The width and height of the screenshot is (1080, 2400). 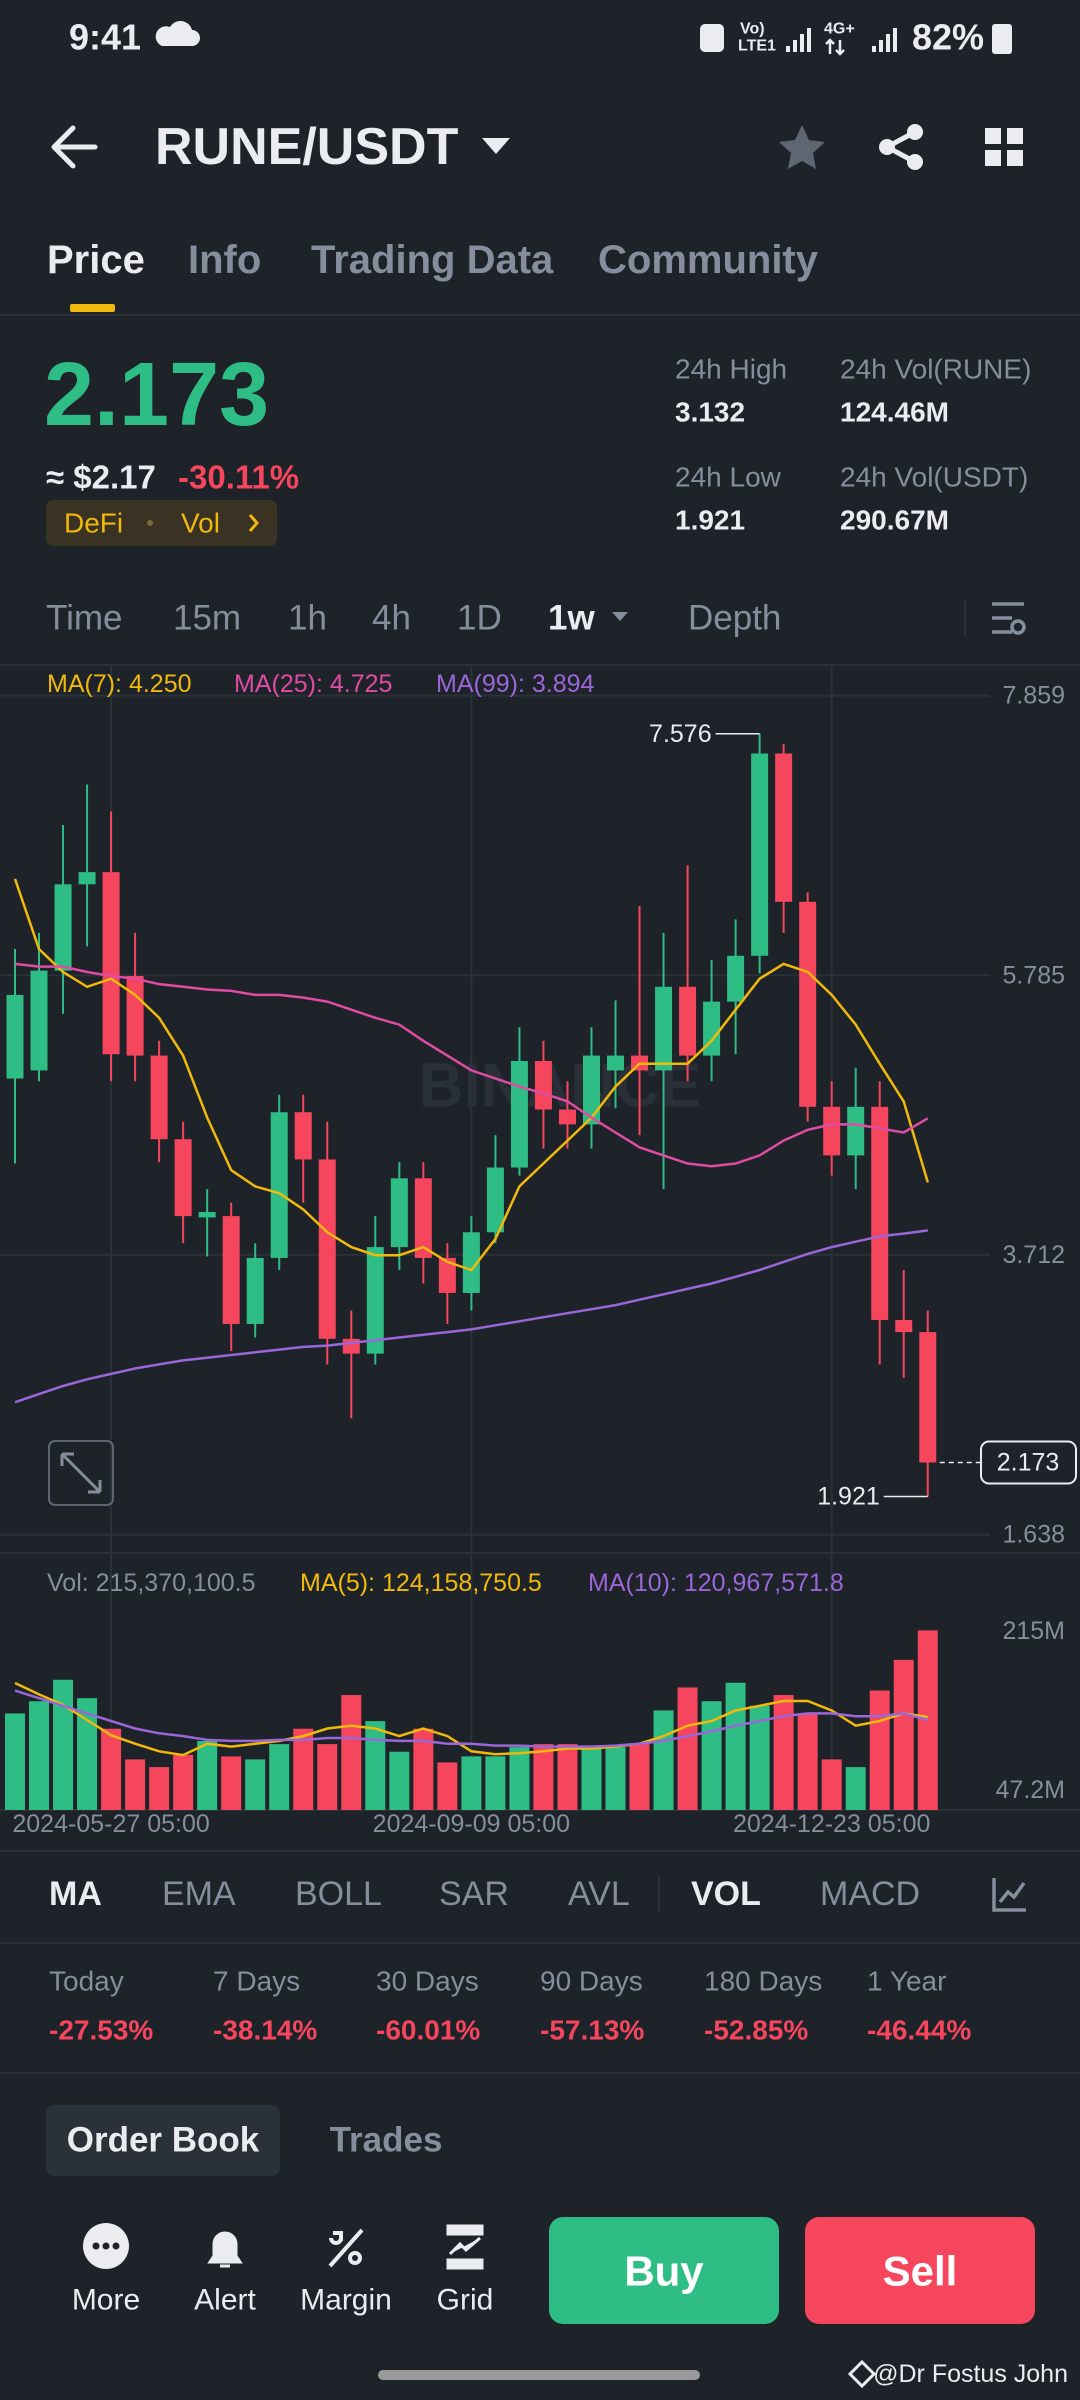 I want to click on status-time: 9:41, so click(x=105, y=37).